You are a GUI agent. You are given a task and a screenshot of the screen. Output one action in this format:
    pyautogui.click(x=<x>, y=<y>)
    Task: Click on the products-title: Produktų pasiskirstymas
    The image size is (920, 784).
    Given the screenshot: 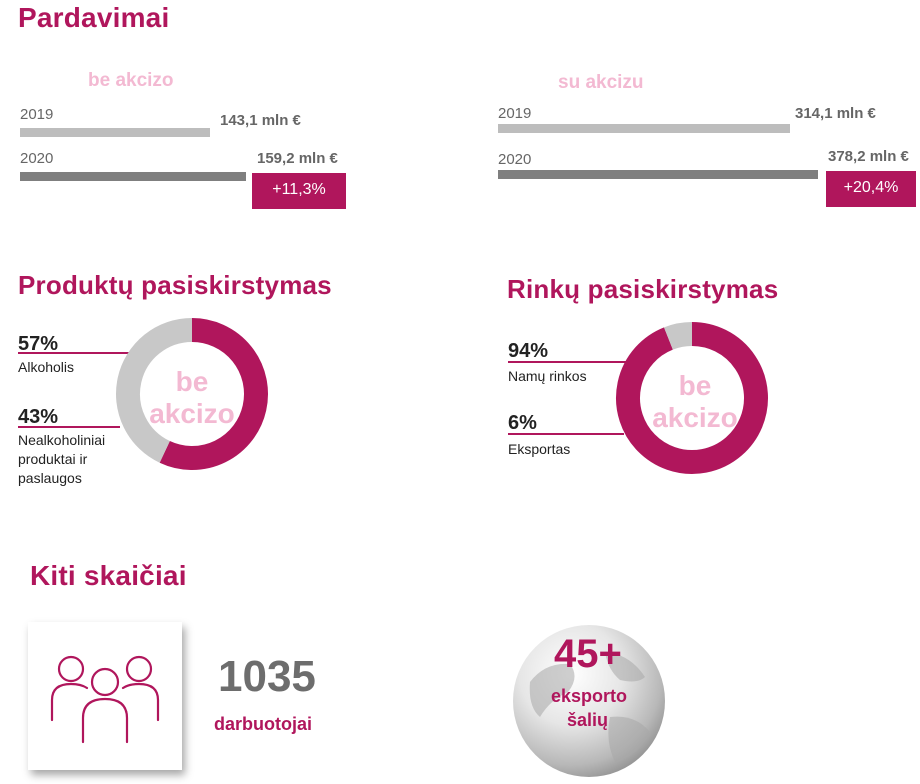 What is the action you would take?
    pyautogui.click(x=175, y=285)
    